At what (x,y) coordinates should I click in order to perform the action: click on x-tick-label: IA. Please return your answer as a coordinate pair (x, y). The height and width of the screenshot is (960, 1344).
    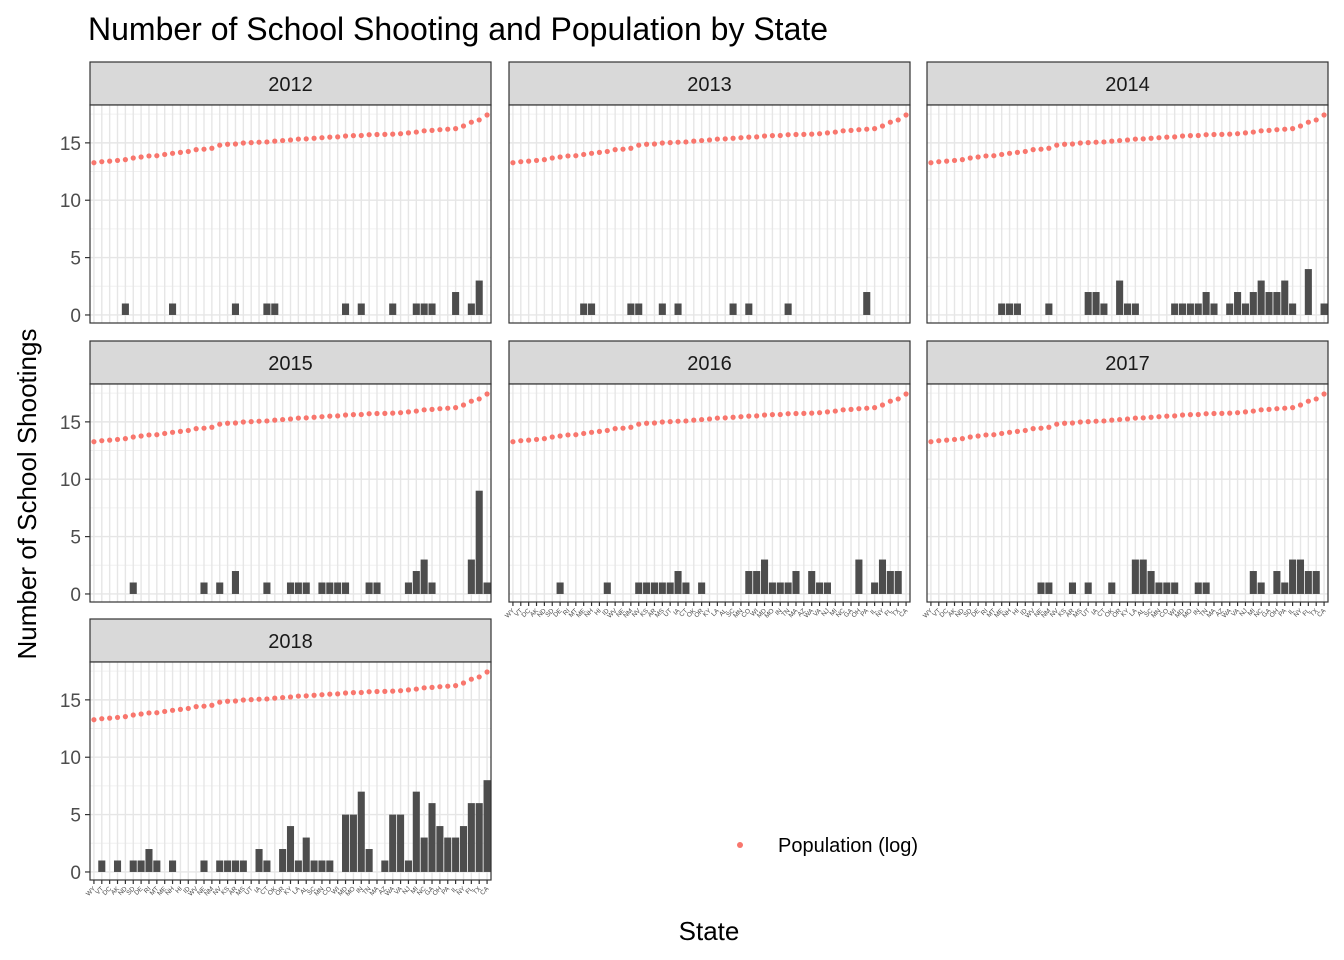
    Looking at the image, I should click on (1095, 612).